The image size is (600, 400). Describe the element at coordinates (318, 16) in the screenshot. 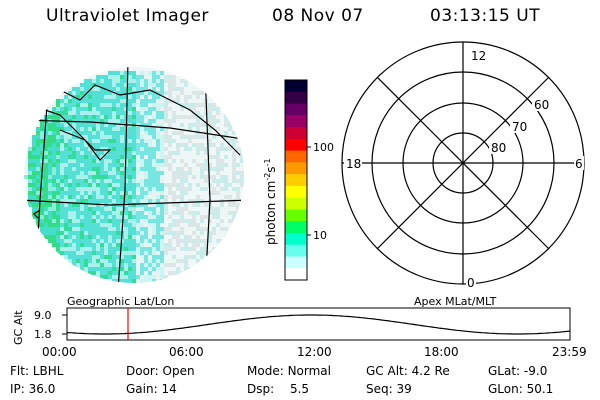

I see `header-date: 08 Nov 07` at that location.